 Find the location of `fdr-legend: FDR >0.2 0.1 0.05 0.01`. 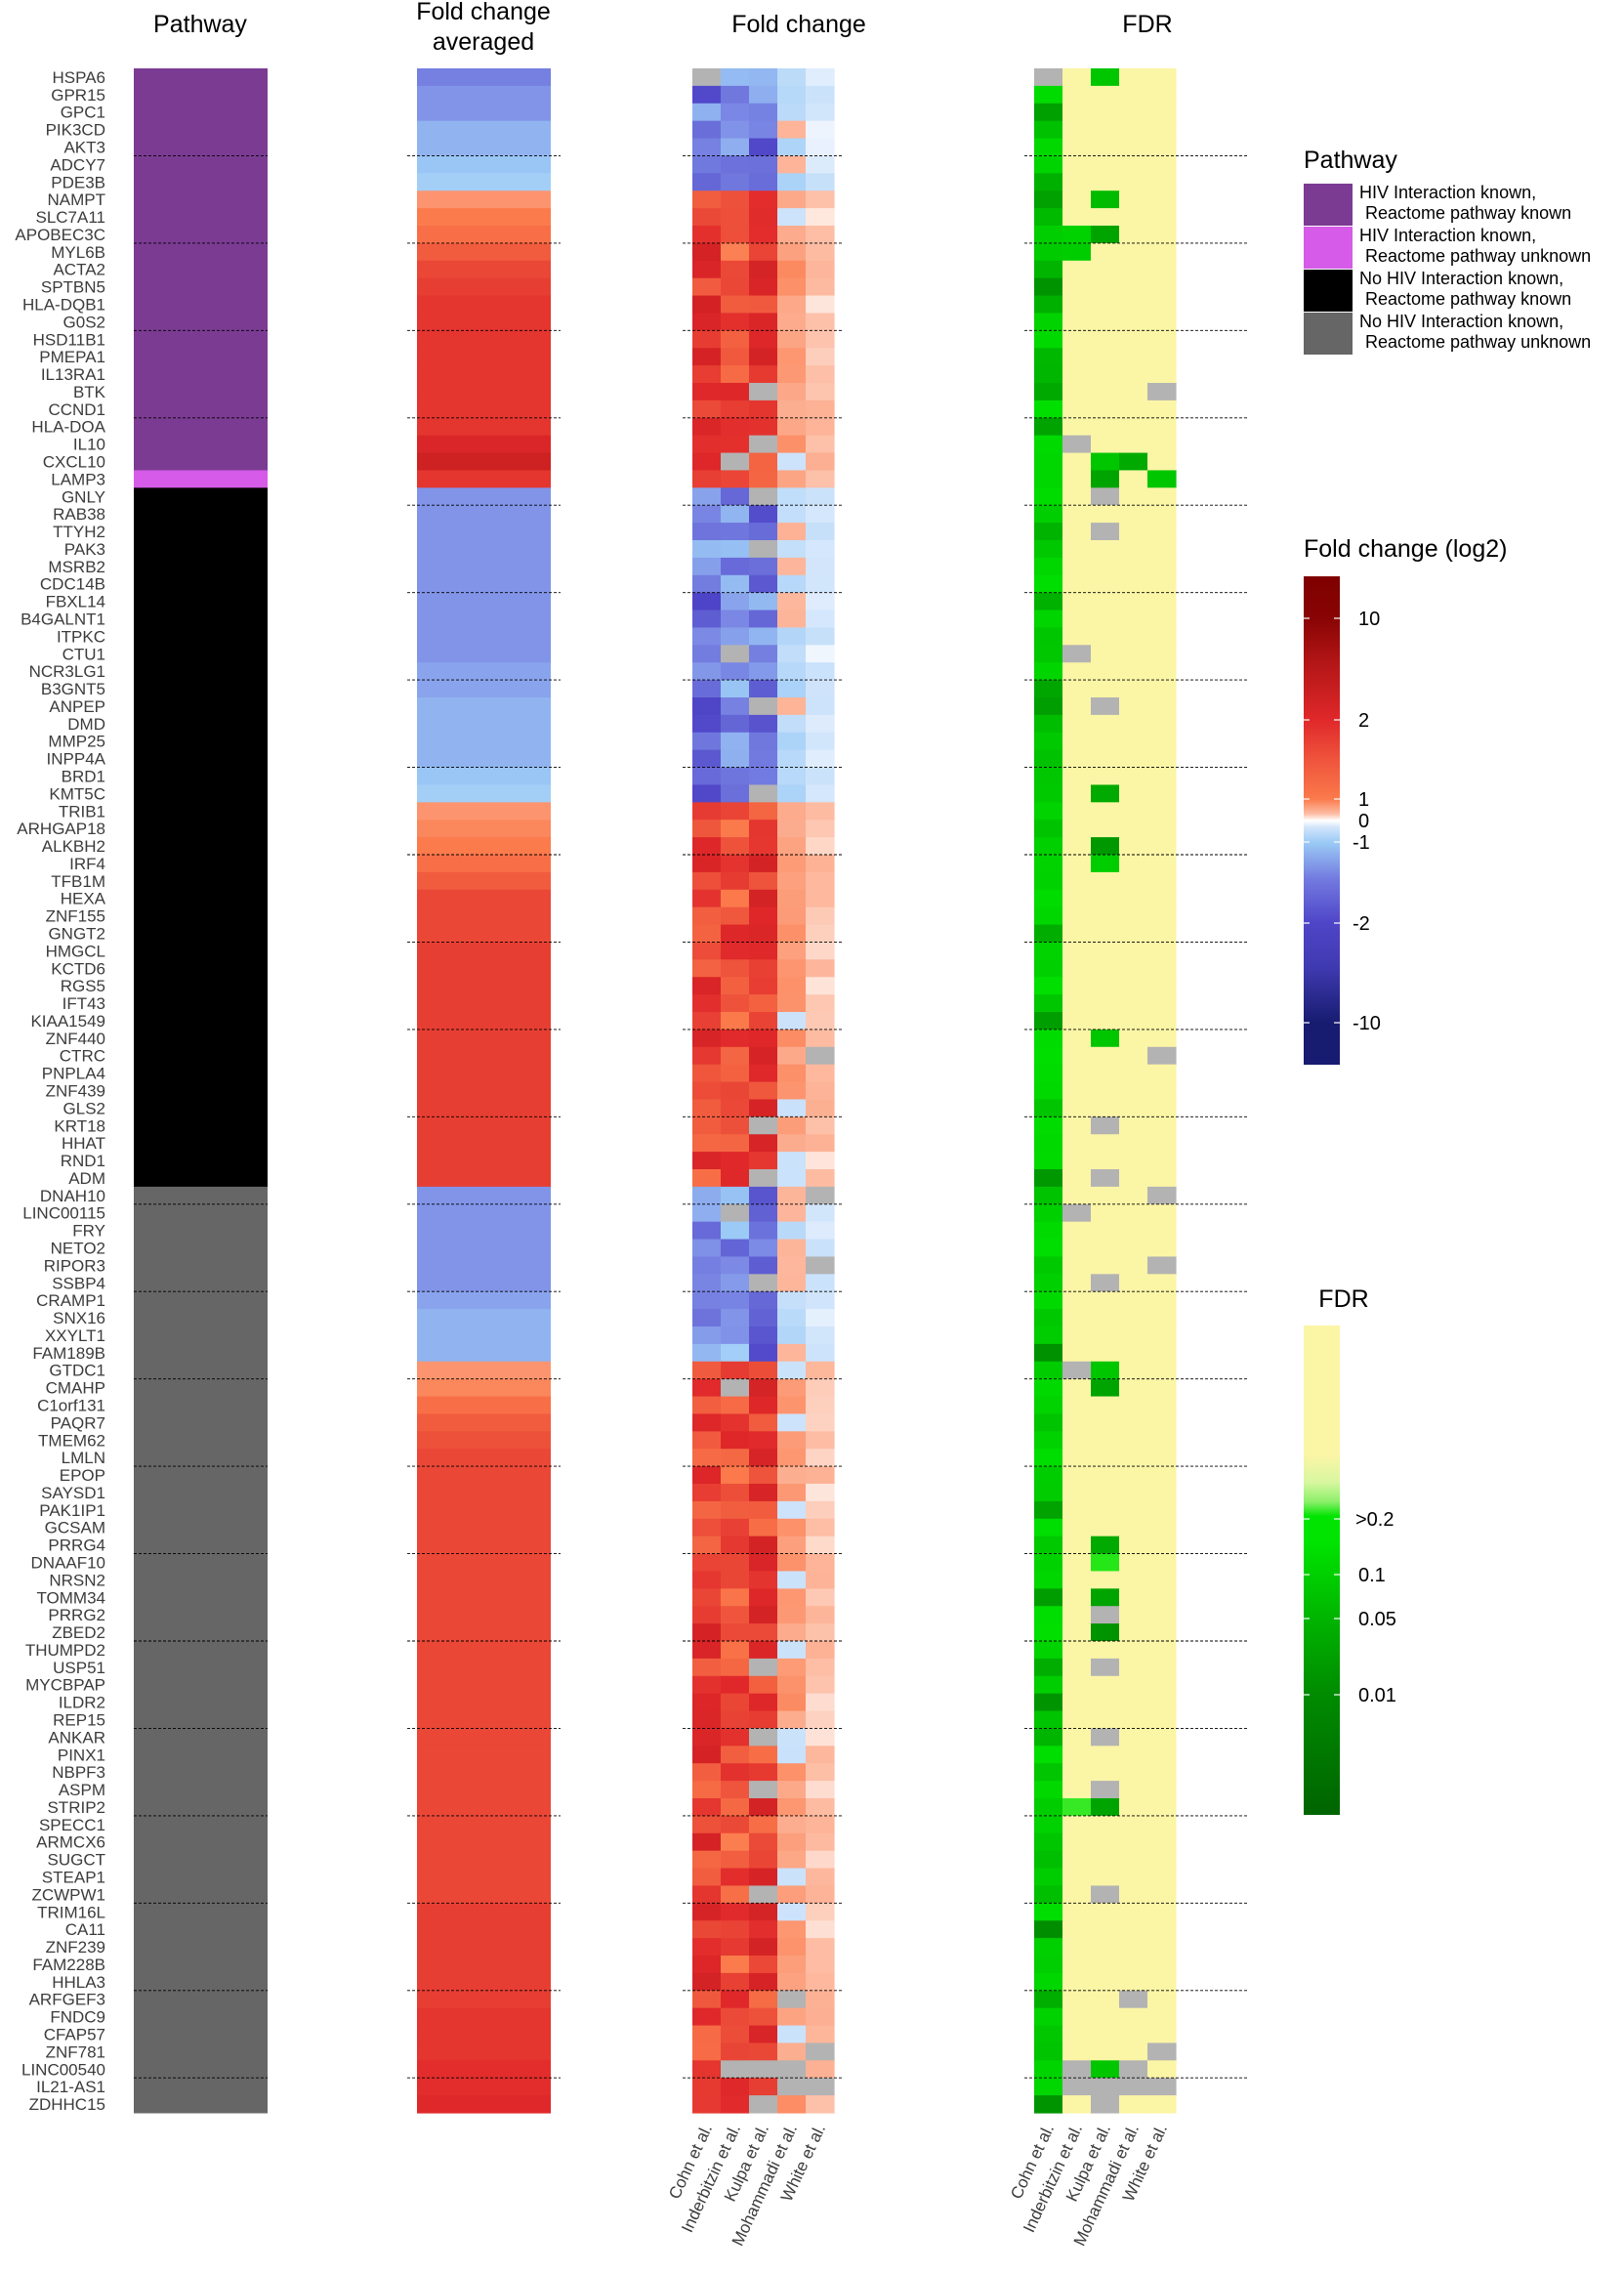

fdr-legend: FDR >0.2 0.1 0.05 0.01 is located at coordinates (1350, 1550).